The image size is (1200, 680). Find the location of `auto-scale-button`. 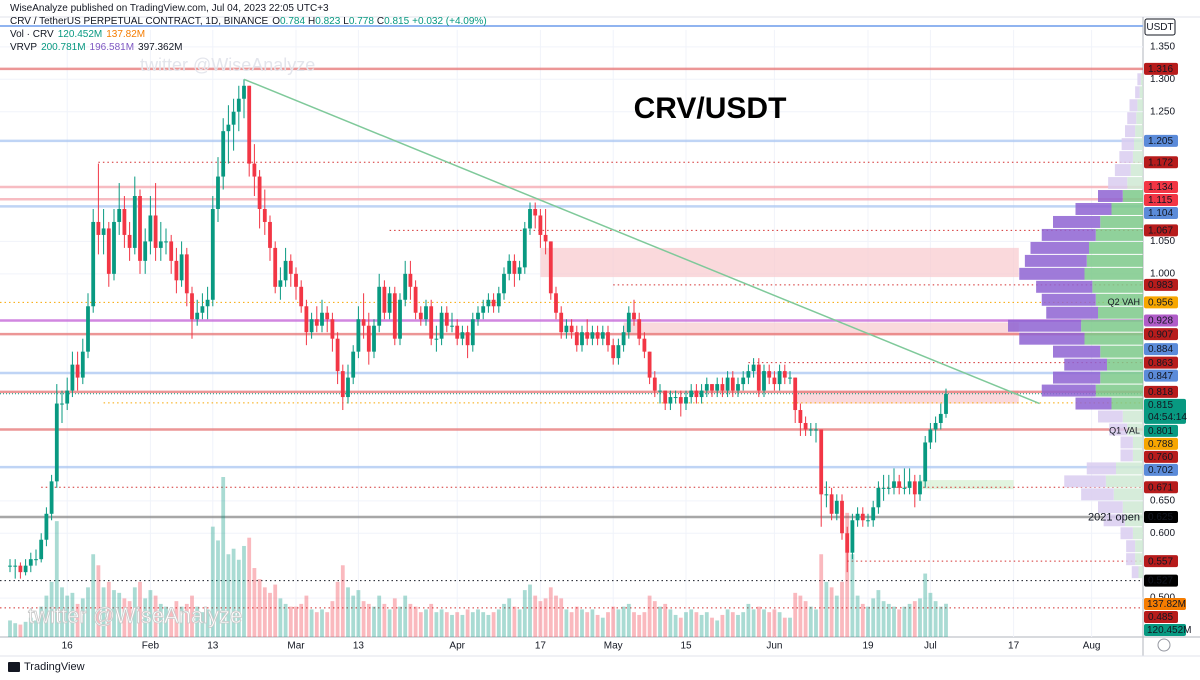

auto-scale-button is located at coordinates (1164, 645).